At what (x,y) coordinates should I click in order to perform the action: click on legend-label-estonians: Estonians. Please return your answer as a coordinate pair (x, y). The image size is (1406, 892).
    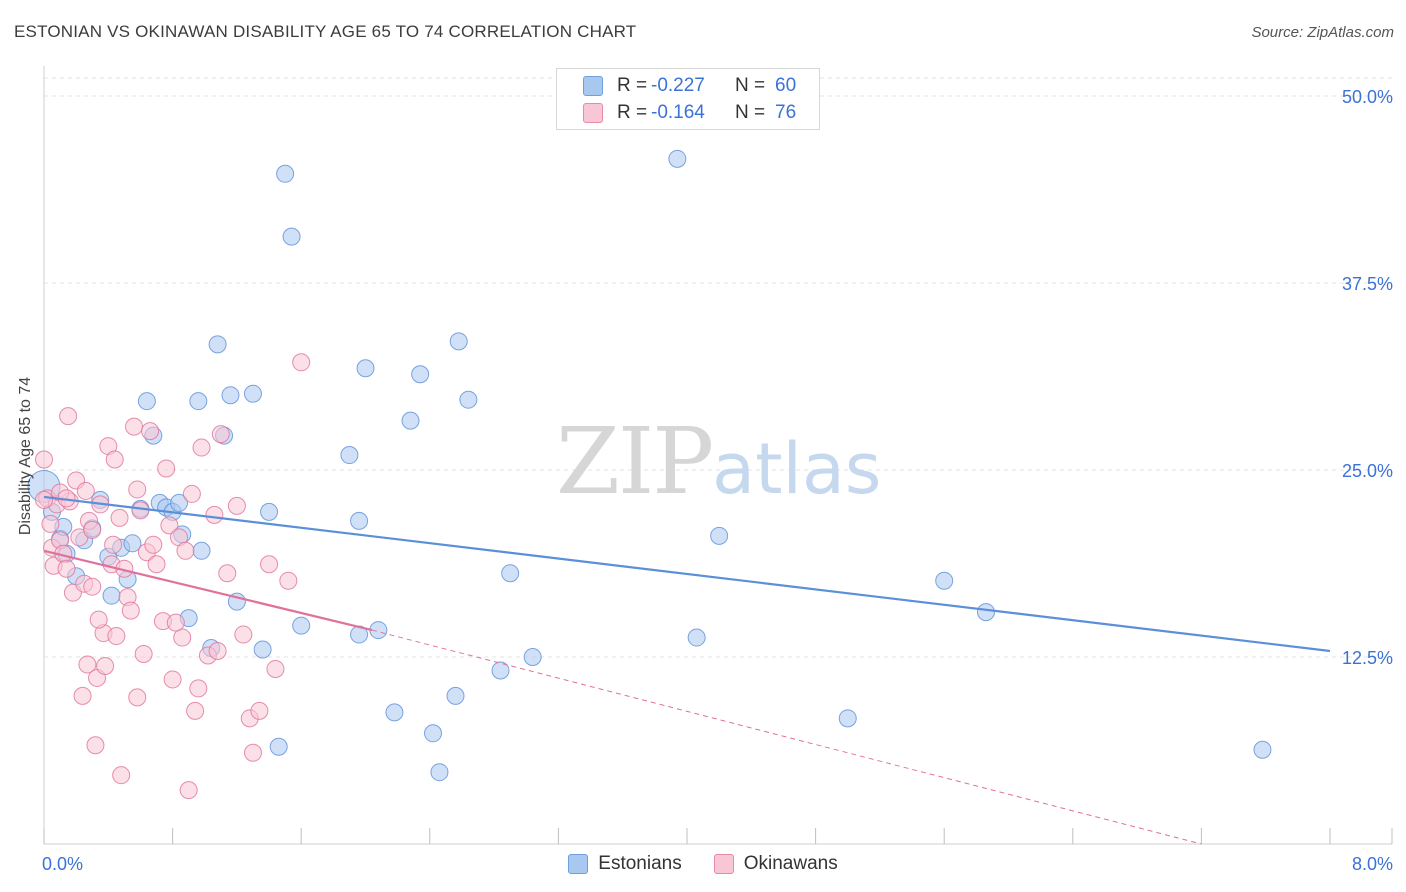
    Looking at the image, I should click on (640, 863).